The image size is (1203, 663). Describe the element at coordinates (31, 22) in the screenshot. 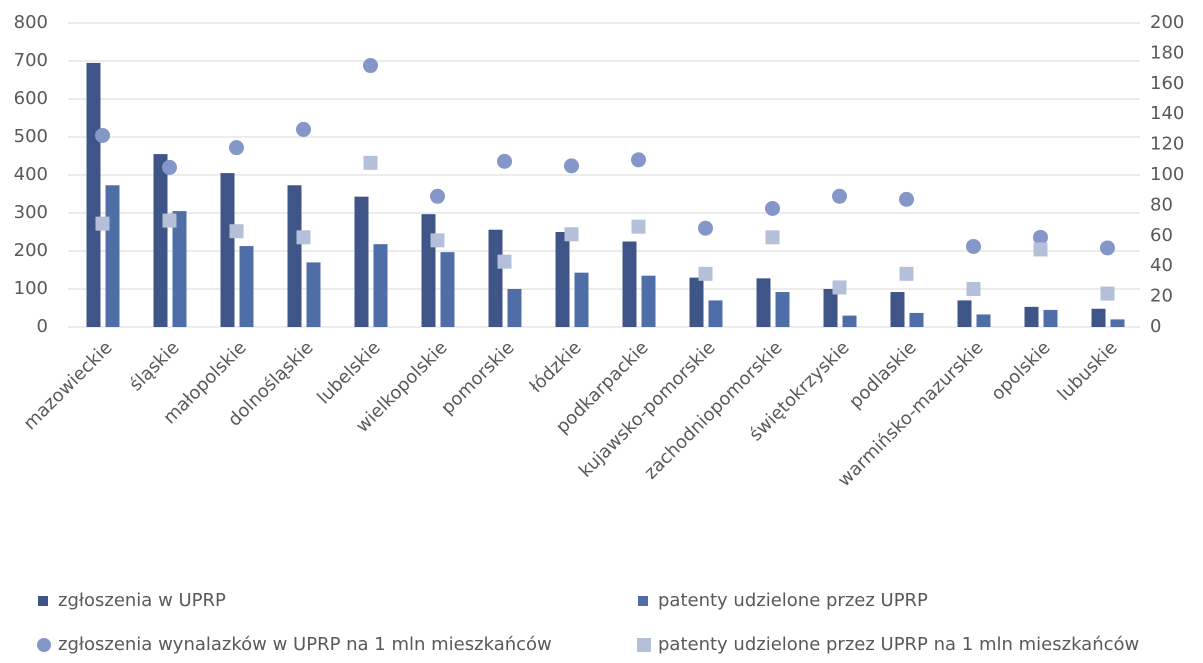

I see `y-tick-label: 800` at that location.